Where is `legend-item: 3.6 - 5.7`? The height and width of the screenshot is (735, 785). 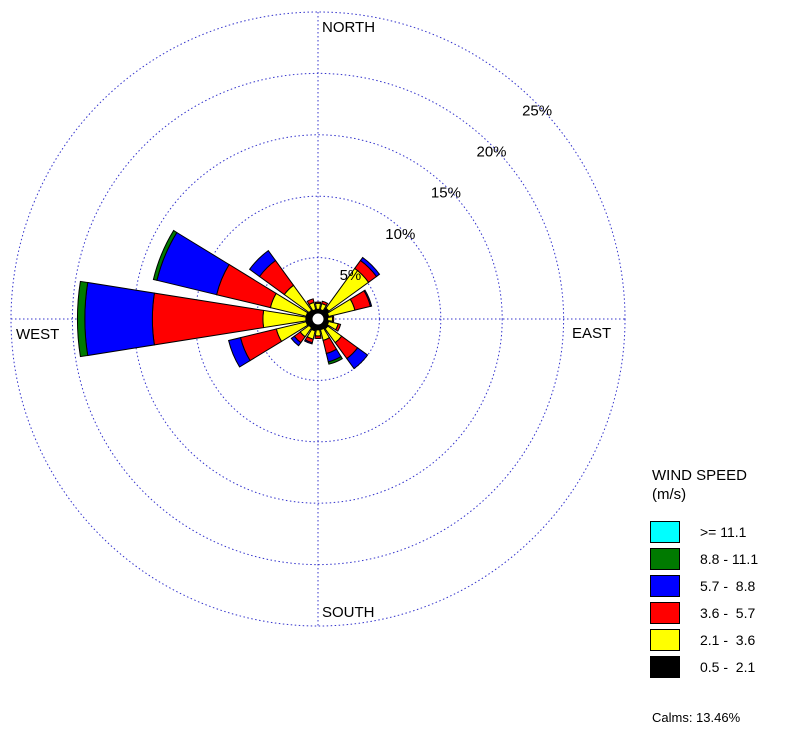
legend-item: 3.6 - 5.7 is located at coordinates (717, 612).